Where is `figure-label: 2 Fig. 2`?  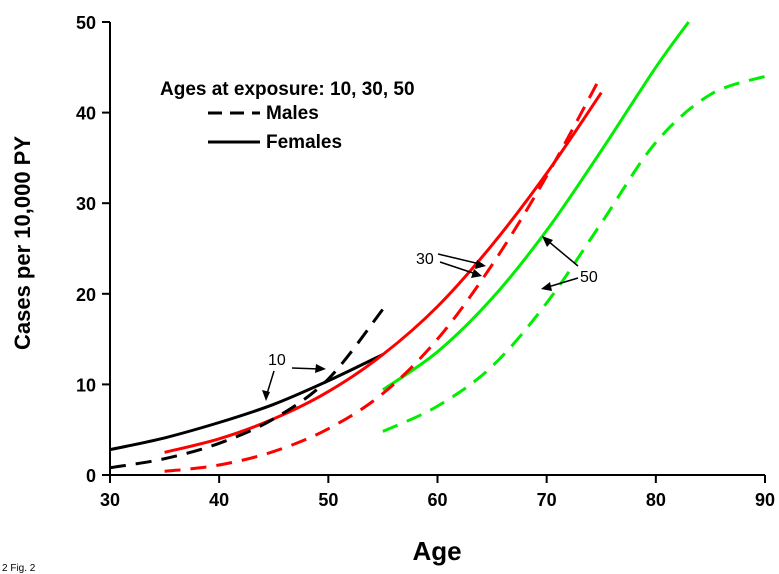
figure-label: 2 Fig. 2 is located at coordinates (19, 568).